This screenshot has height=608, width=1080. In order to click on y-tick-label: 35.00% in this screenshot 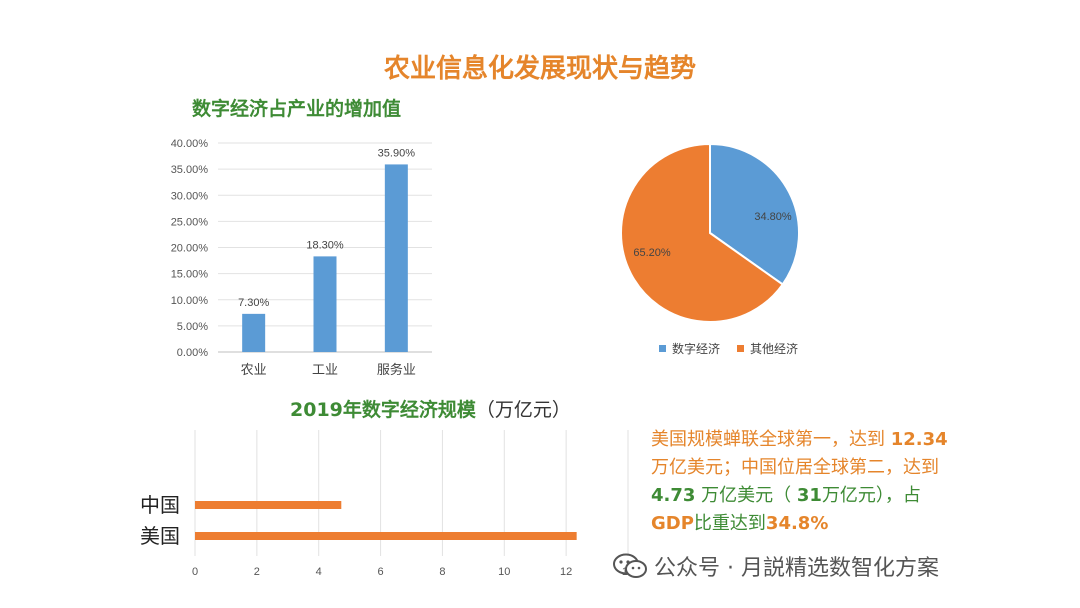, I will do `click(190, 170)`.